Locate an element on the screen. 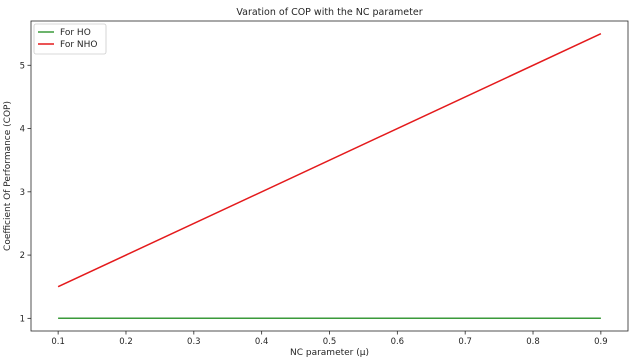 This screenshot has width=639, height=358. x-tick-label: 0.6 is located at coordinates (398, 342).